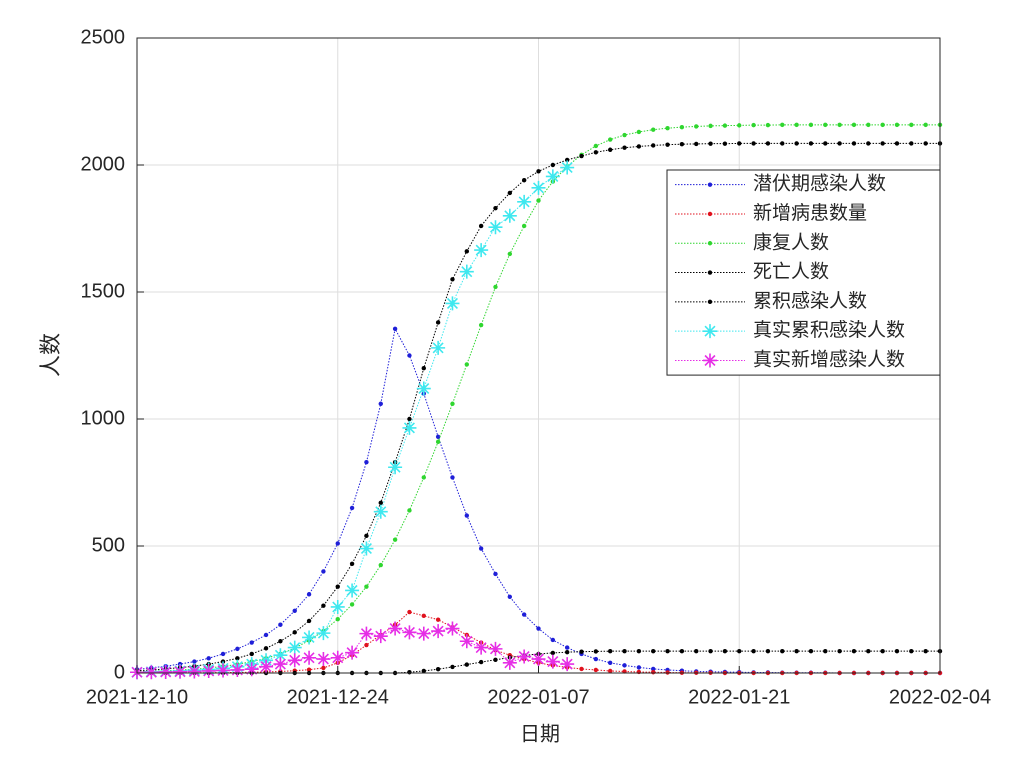 The height and width of the screenshot is (765, 1026). What do you see at coordinates (108, 545) in the screenshot?
I see `y-tick-label: 500` at bounding box center [108, 545].